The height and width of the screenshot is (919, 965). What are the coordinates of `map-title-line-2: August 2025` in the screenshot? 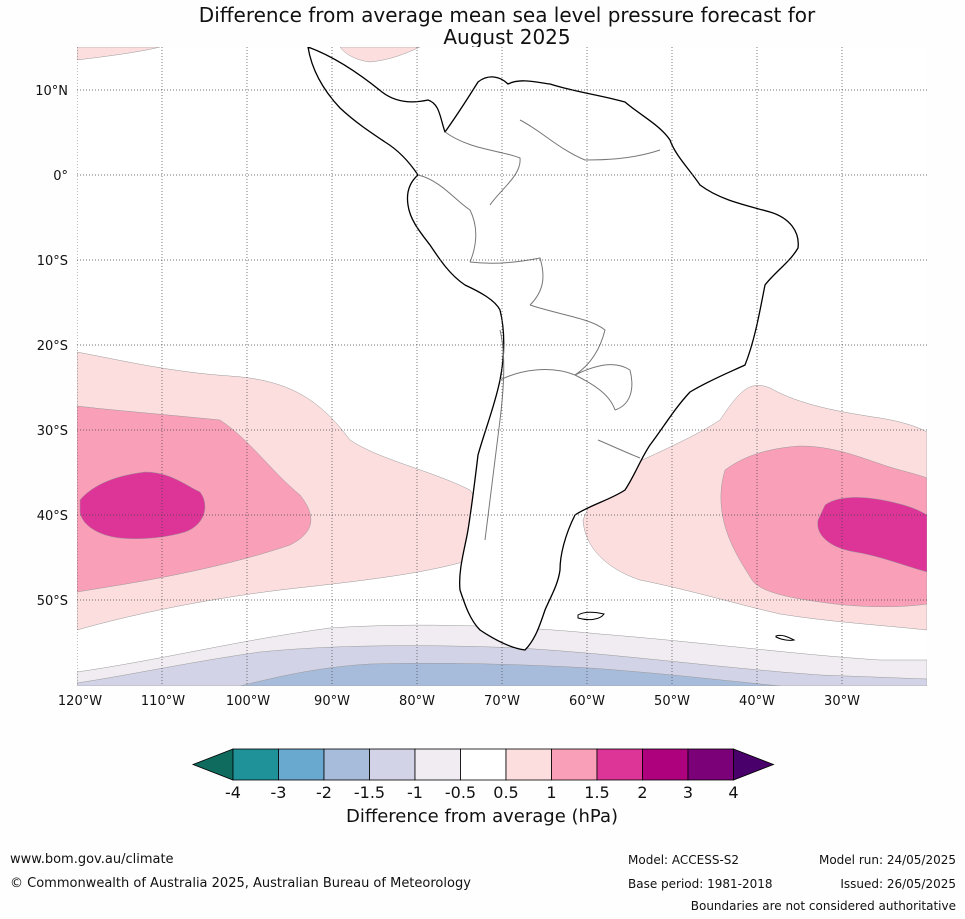 It's located at (507, 37).